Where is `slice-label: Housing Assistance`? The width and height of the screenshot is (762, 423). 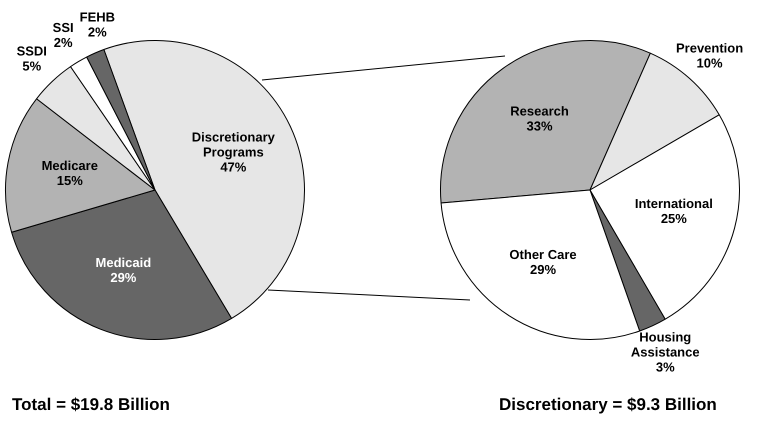 slice-label: Housing Assistance is located at coordinates (665, 344).